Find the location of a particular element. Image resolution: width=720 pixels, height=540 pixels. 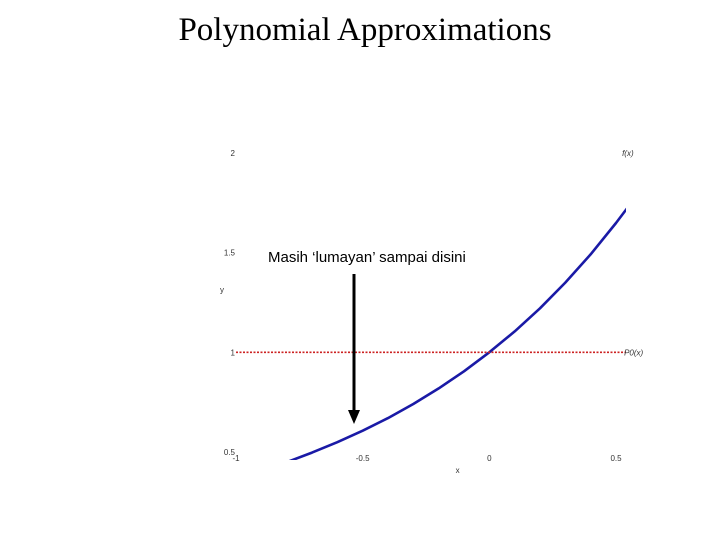

y-tick-label: 1 is located at coordinates (233, 352).